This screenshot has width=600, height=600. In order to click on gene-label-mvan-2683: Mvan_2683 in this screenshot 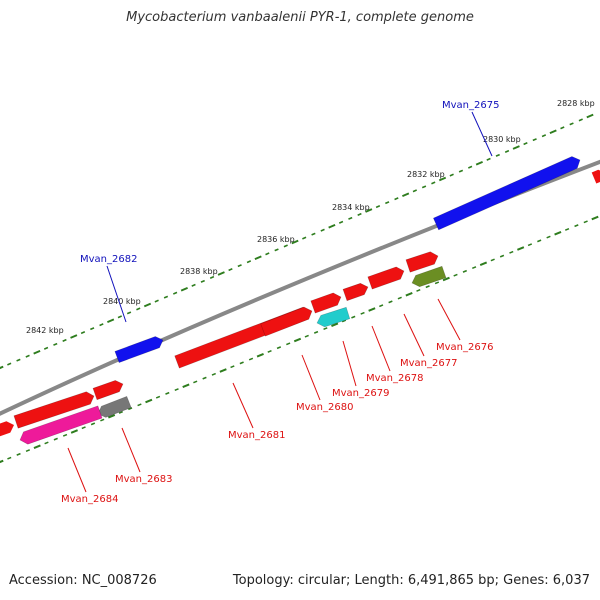, I will do `click(143, 479)`.